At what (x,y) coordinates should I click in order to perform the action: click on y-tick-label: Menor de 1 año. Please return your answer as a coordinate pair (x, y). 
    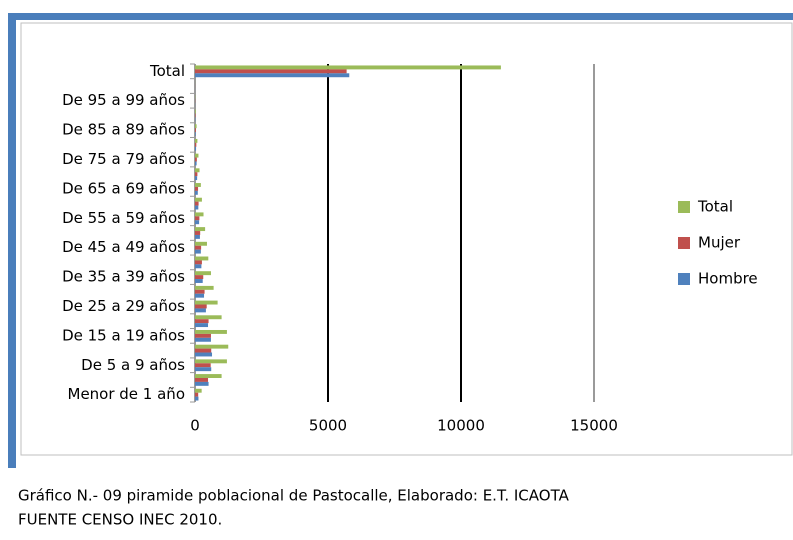
    Looking at the image, I should click on (127, 394).